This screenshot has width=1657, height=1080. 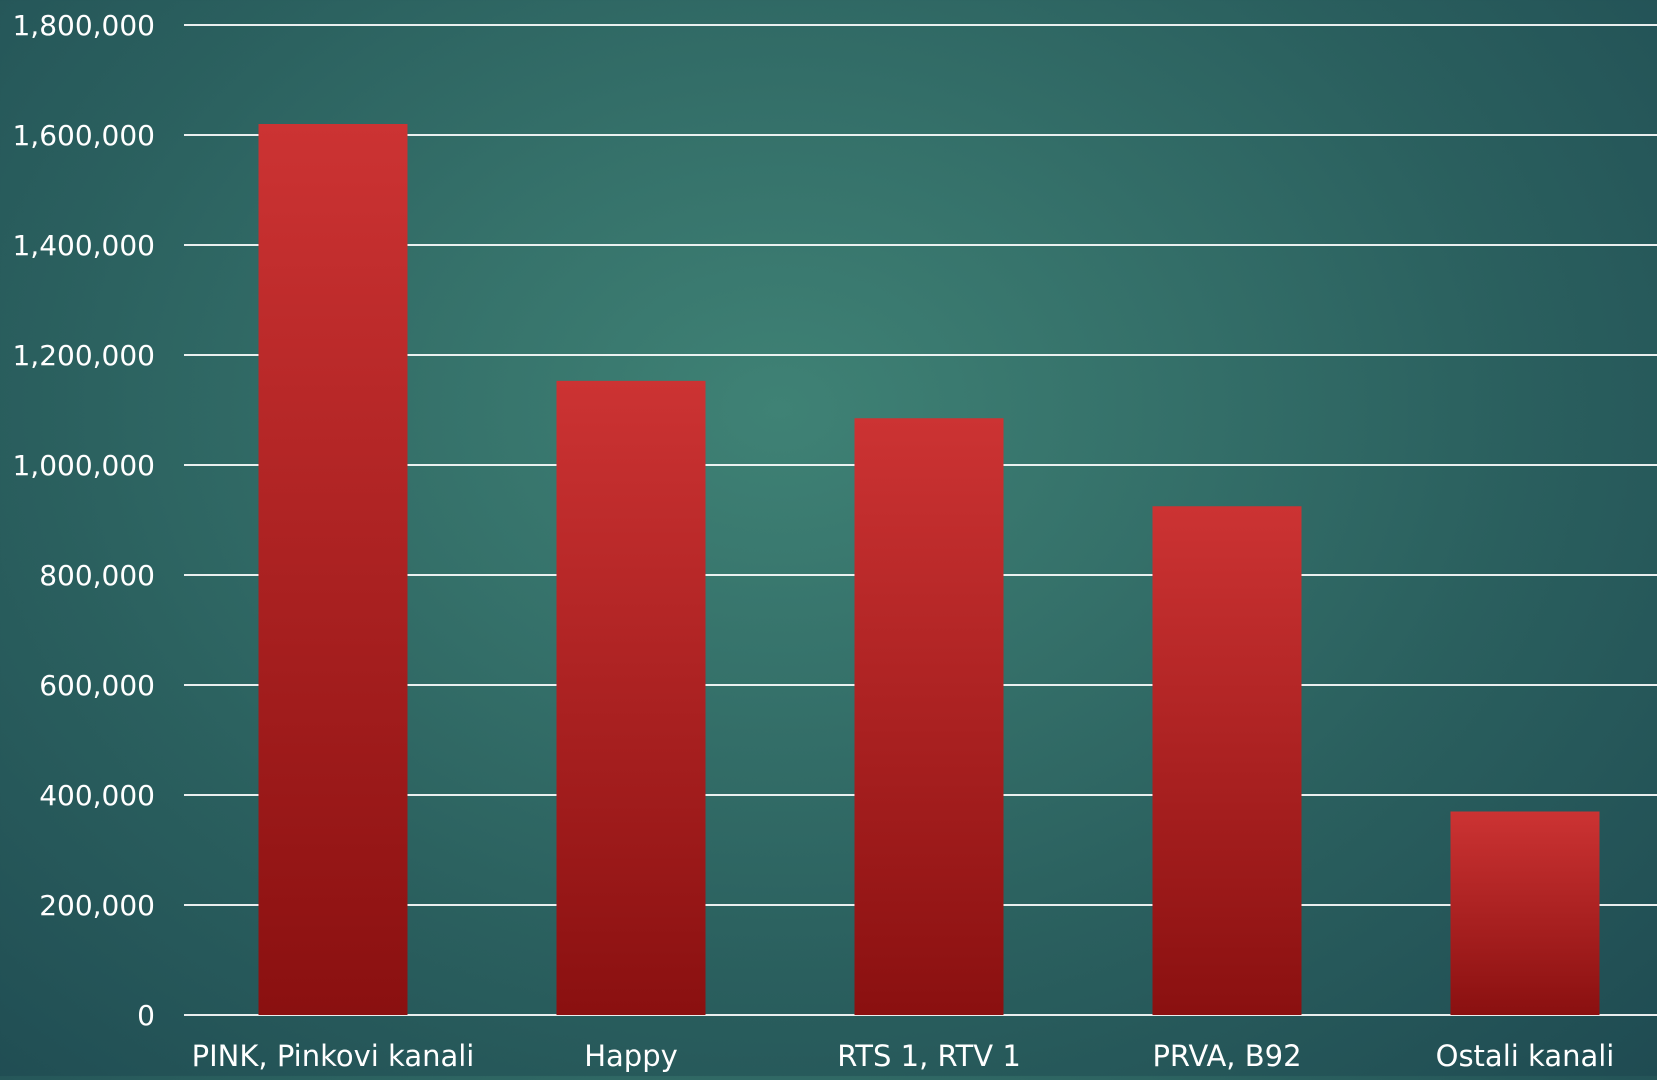 What do you see at coordinates (631, 1056) in the screenshot?
I see `x-tick-label: Happy` at bounding box center [631, 1056].